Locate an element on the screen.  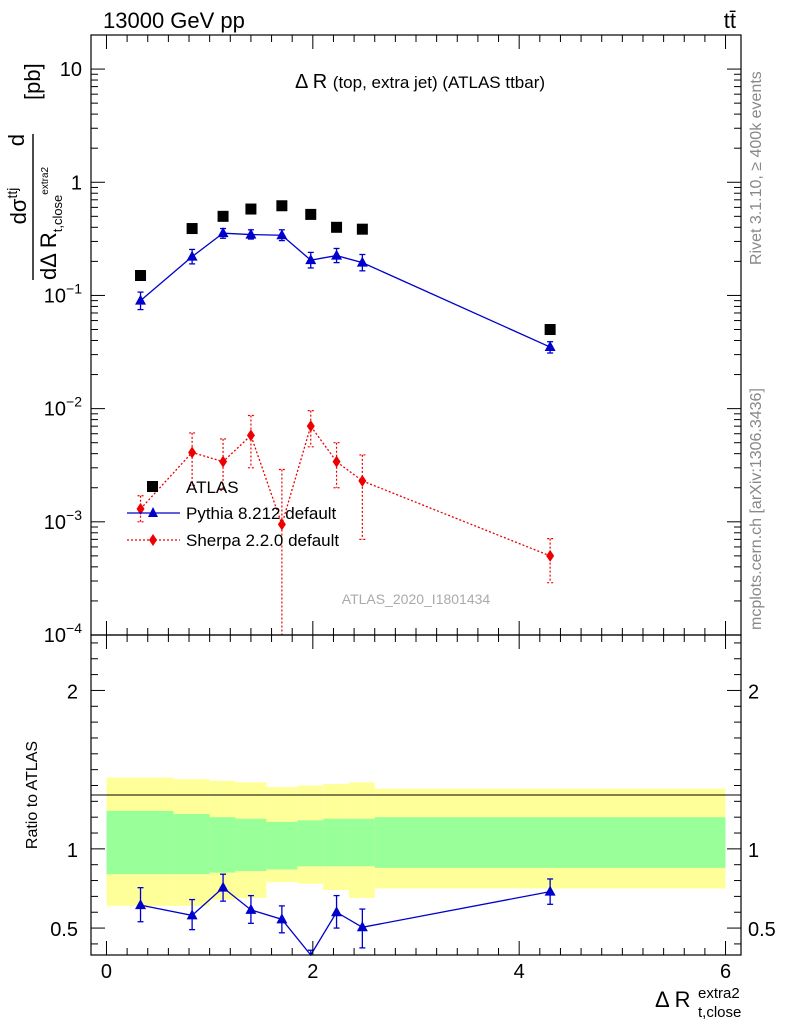
process-label: tt̄ is located at coordinates (730, 20).